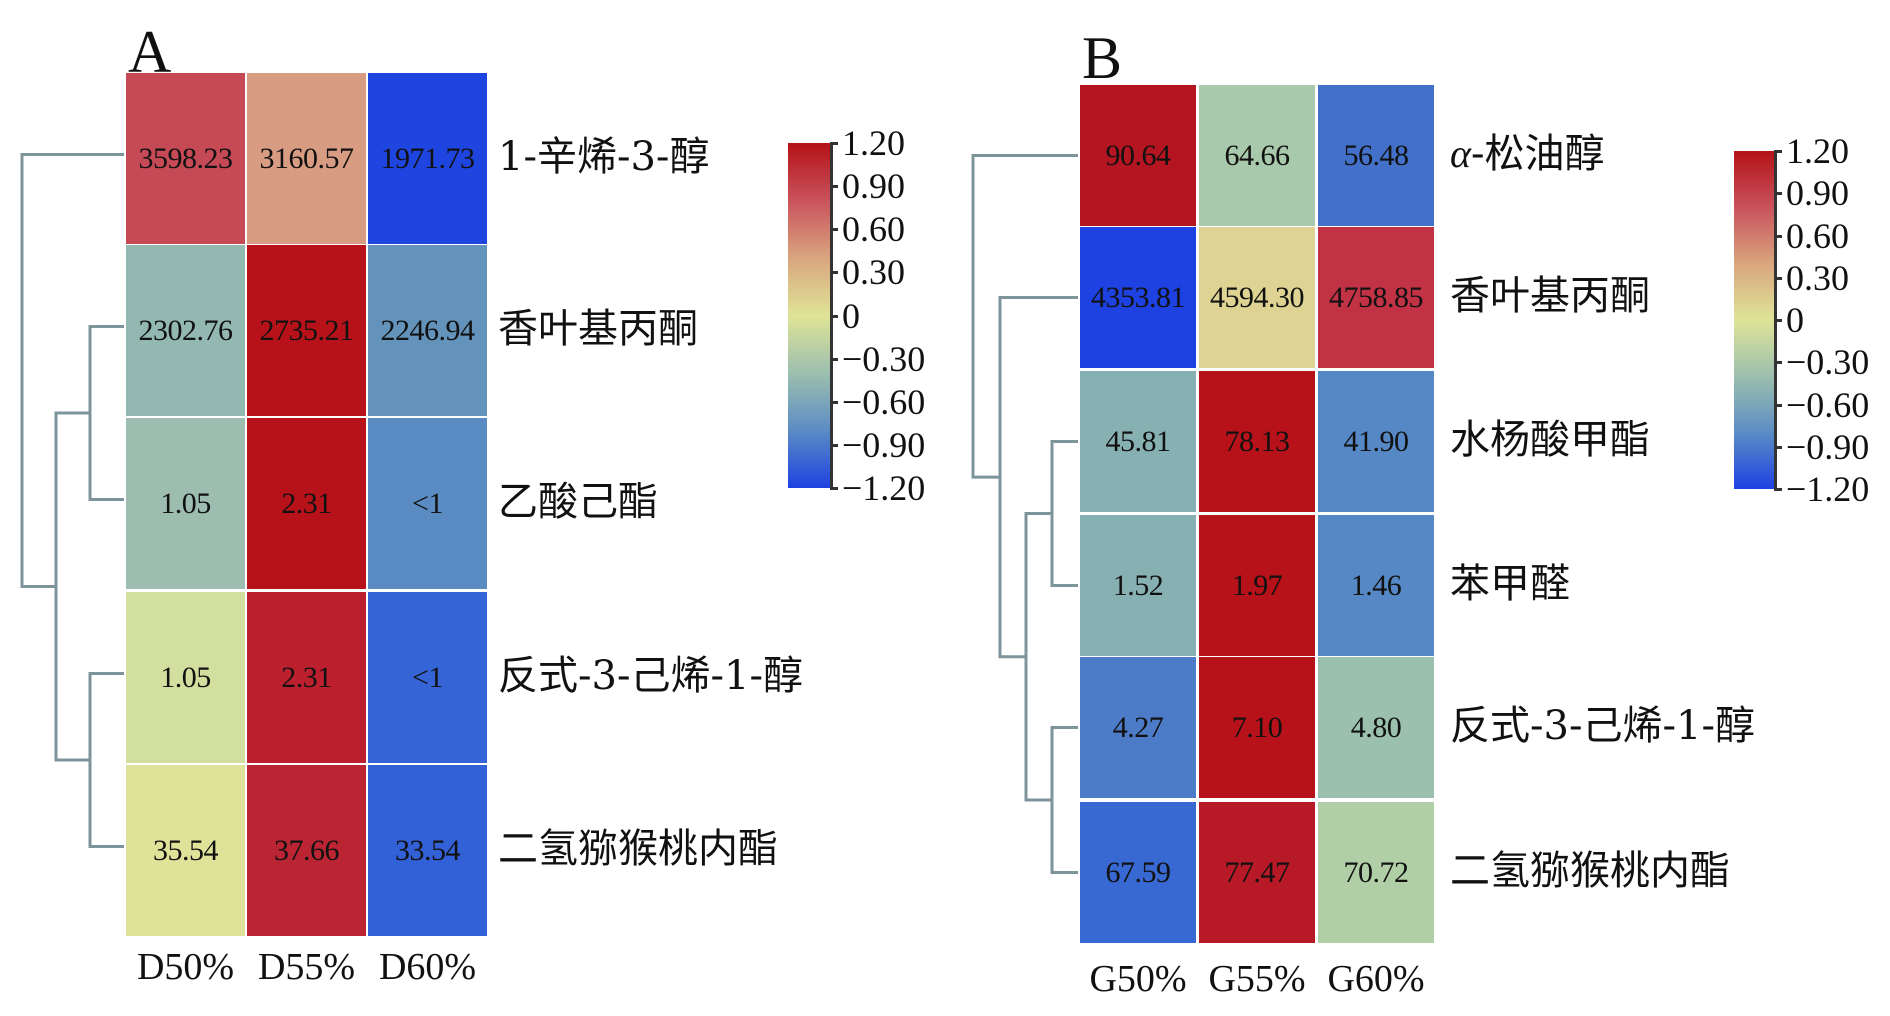 This screenshot has height=1016, width=1890. What do you see at coordinates (427, 330) in the screenshot?
I see `heatmap-cell: 2246.94` at bounding box center [427, 330].